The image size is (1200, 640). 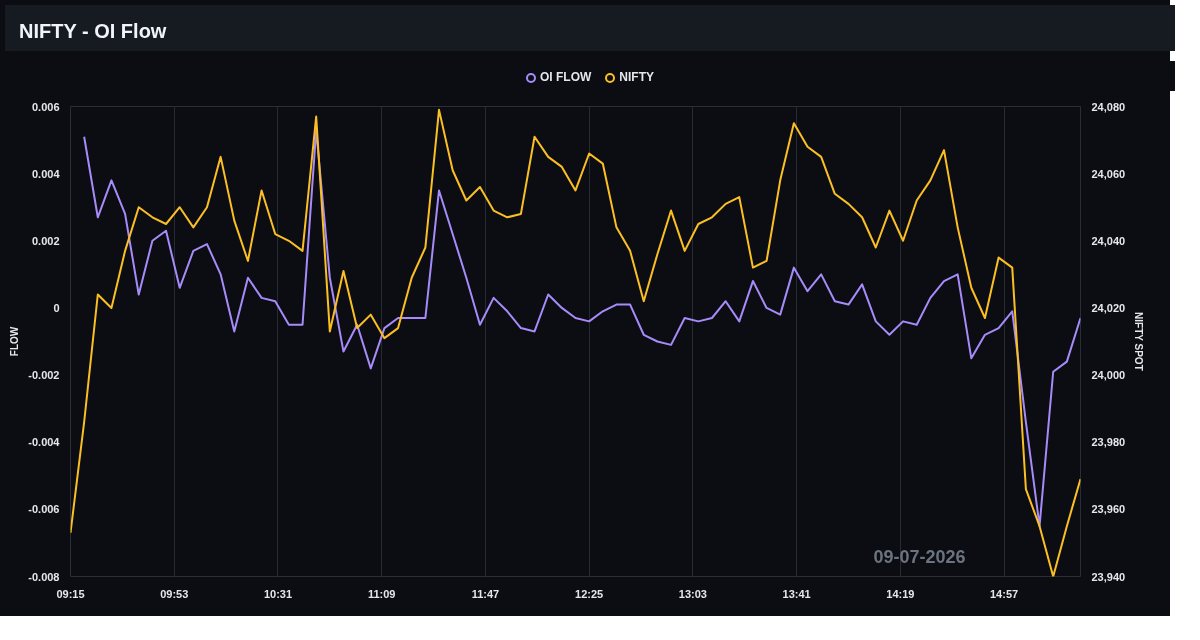 What do you see at coordinates (1108, 442) in the screenshot?
I see `y2-tick-label: 23,980` at bounding box center [1108, 442].